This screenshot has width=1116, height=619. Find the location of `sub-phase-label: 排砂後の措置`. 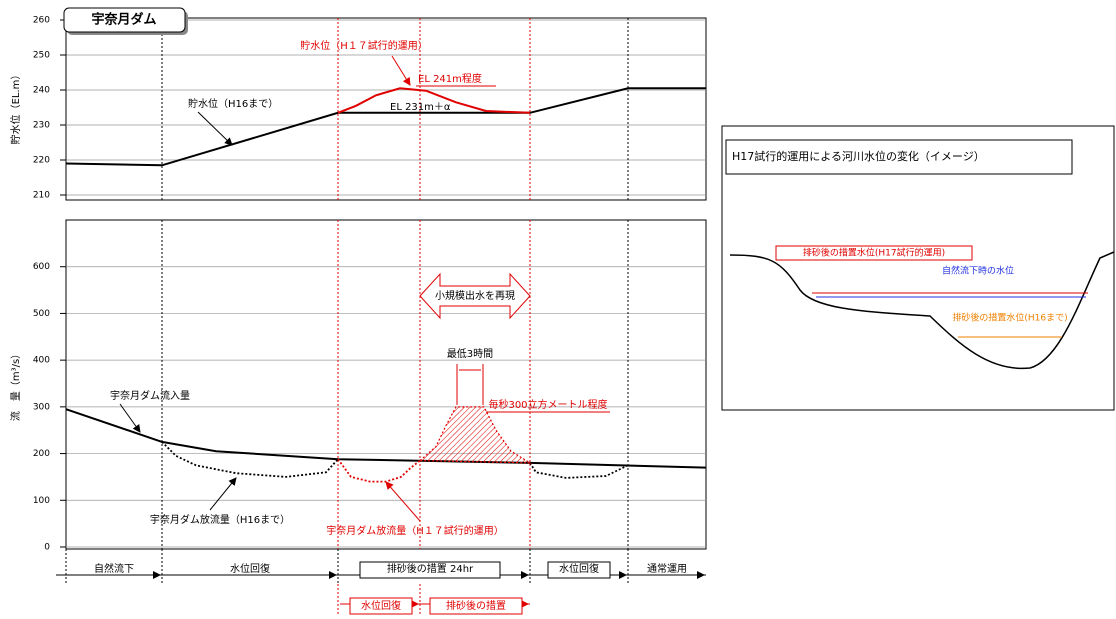

sub-phase-label: 排砂後の措置 is located at coordinates (476, 605).